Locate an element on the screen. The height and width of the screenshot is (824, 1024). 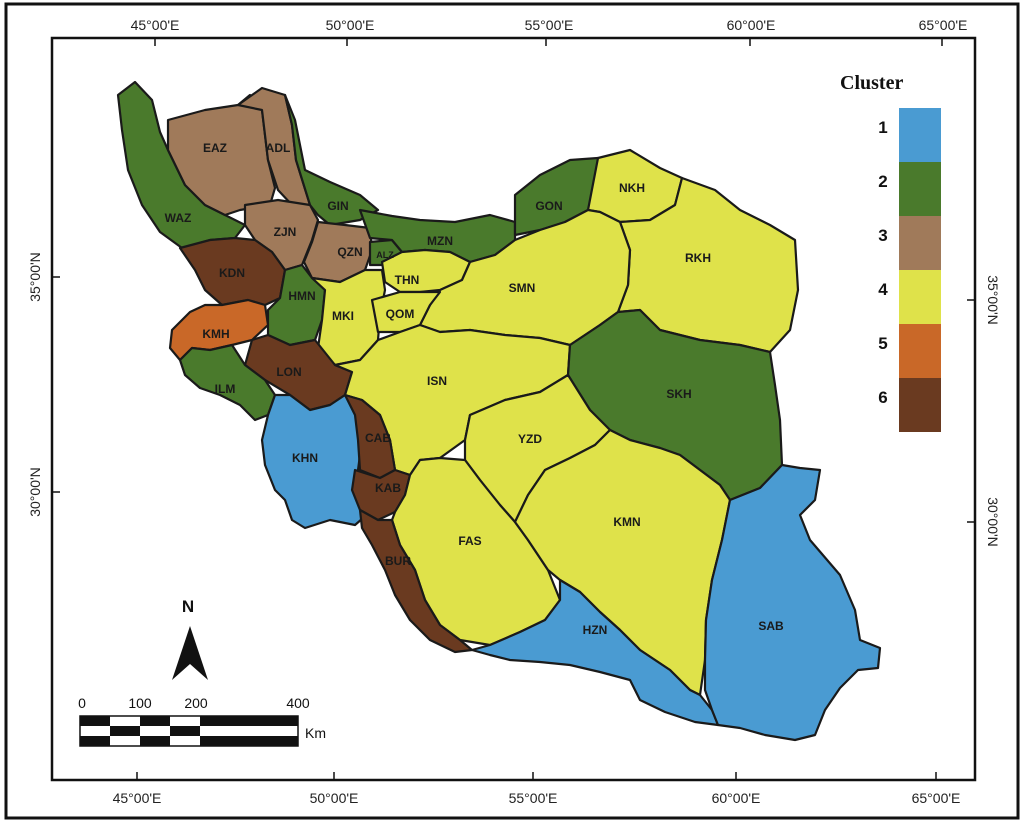
legend-label: 4 is located at coordinates (883, 289).